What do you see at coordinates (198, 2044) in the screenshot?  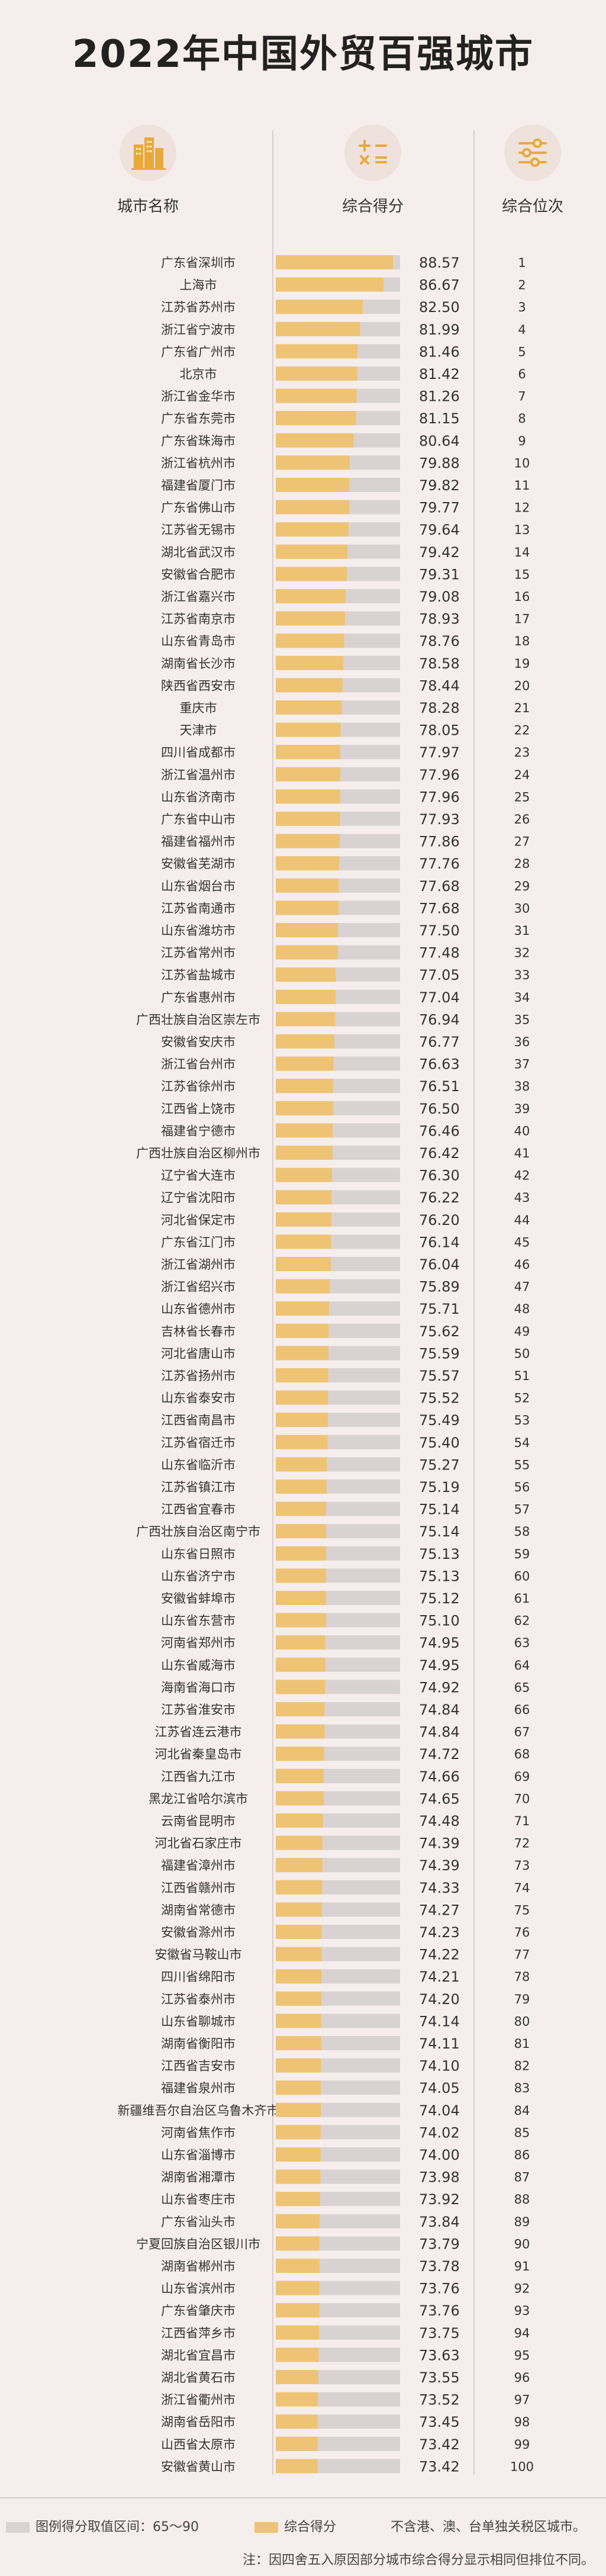 I see `city-name-label: 湖南省衡阳市` at bounding box center [198, 2044].